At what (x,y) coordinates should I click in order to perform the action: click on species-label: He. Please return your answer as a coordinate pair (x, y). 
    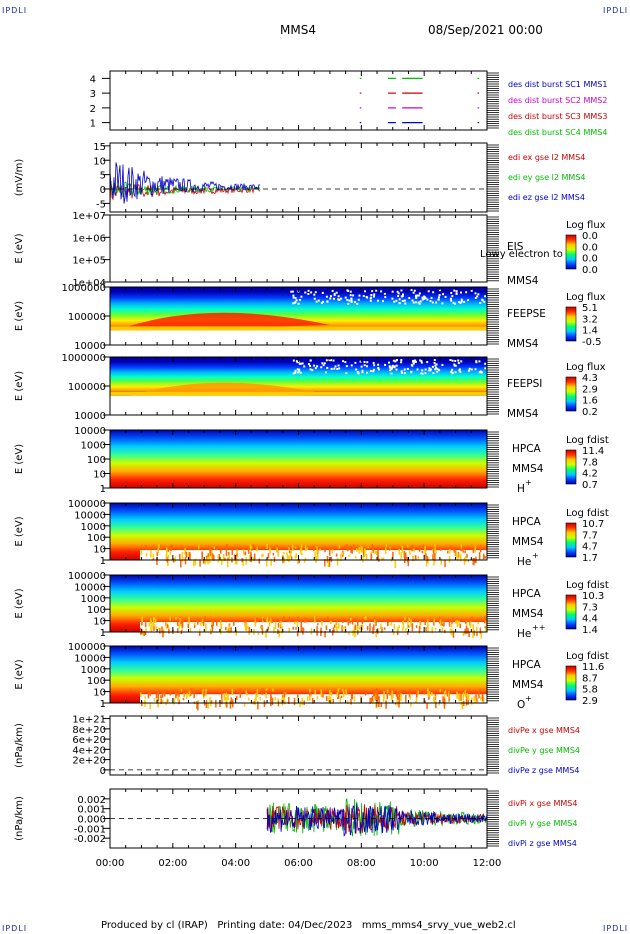
    Looking at the image, I should click on (524, 562).